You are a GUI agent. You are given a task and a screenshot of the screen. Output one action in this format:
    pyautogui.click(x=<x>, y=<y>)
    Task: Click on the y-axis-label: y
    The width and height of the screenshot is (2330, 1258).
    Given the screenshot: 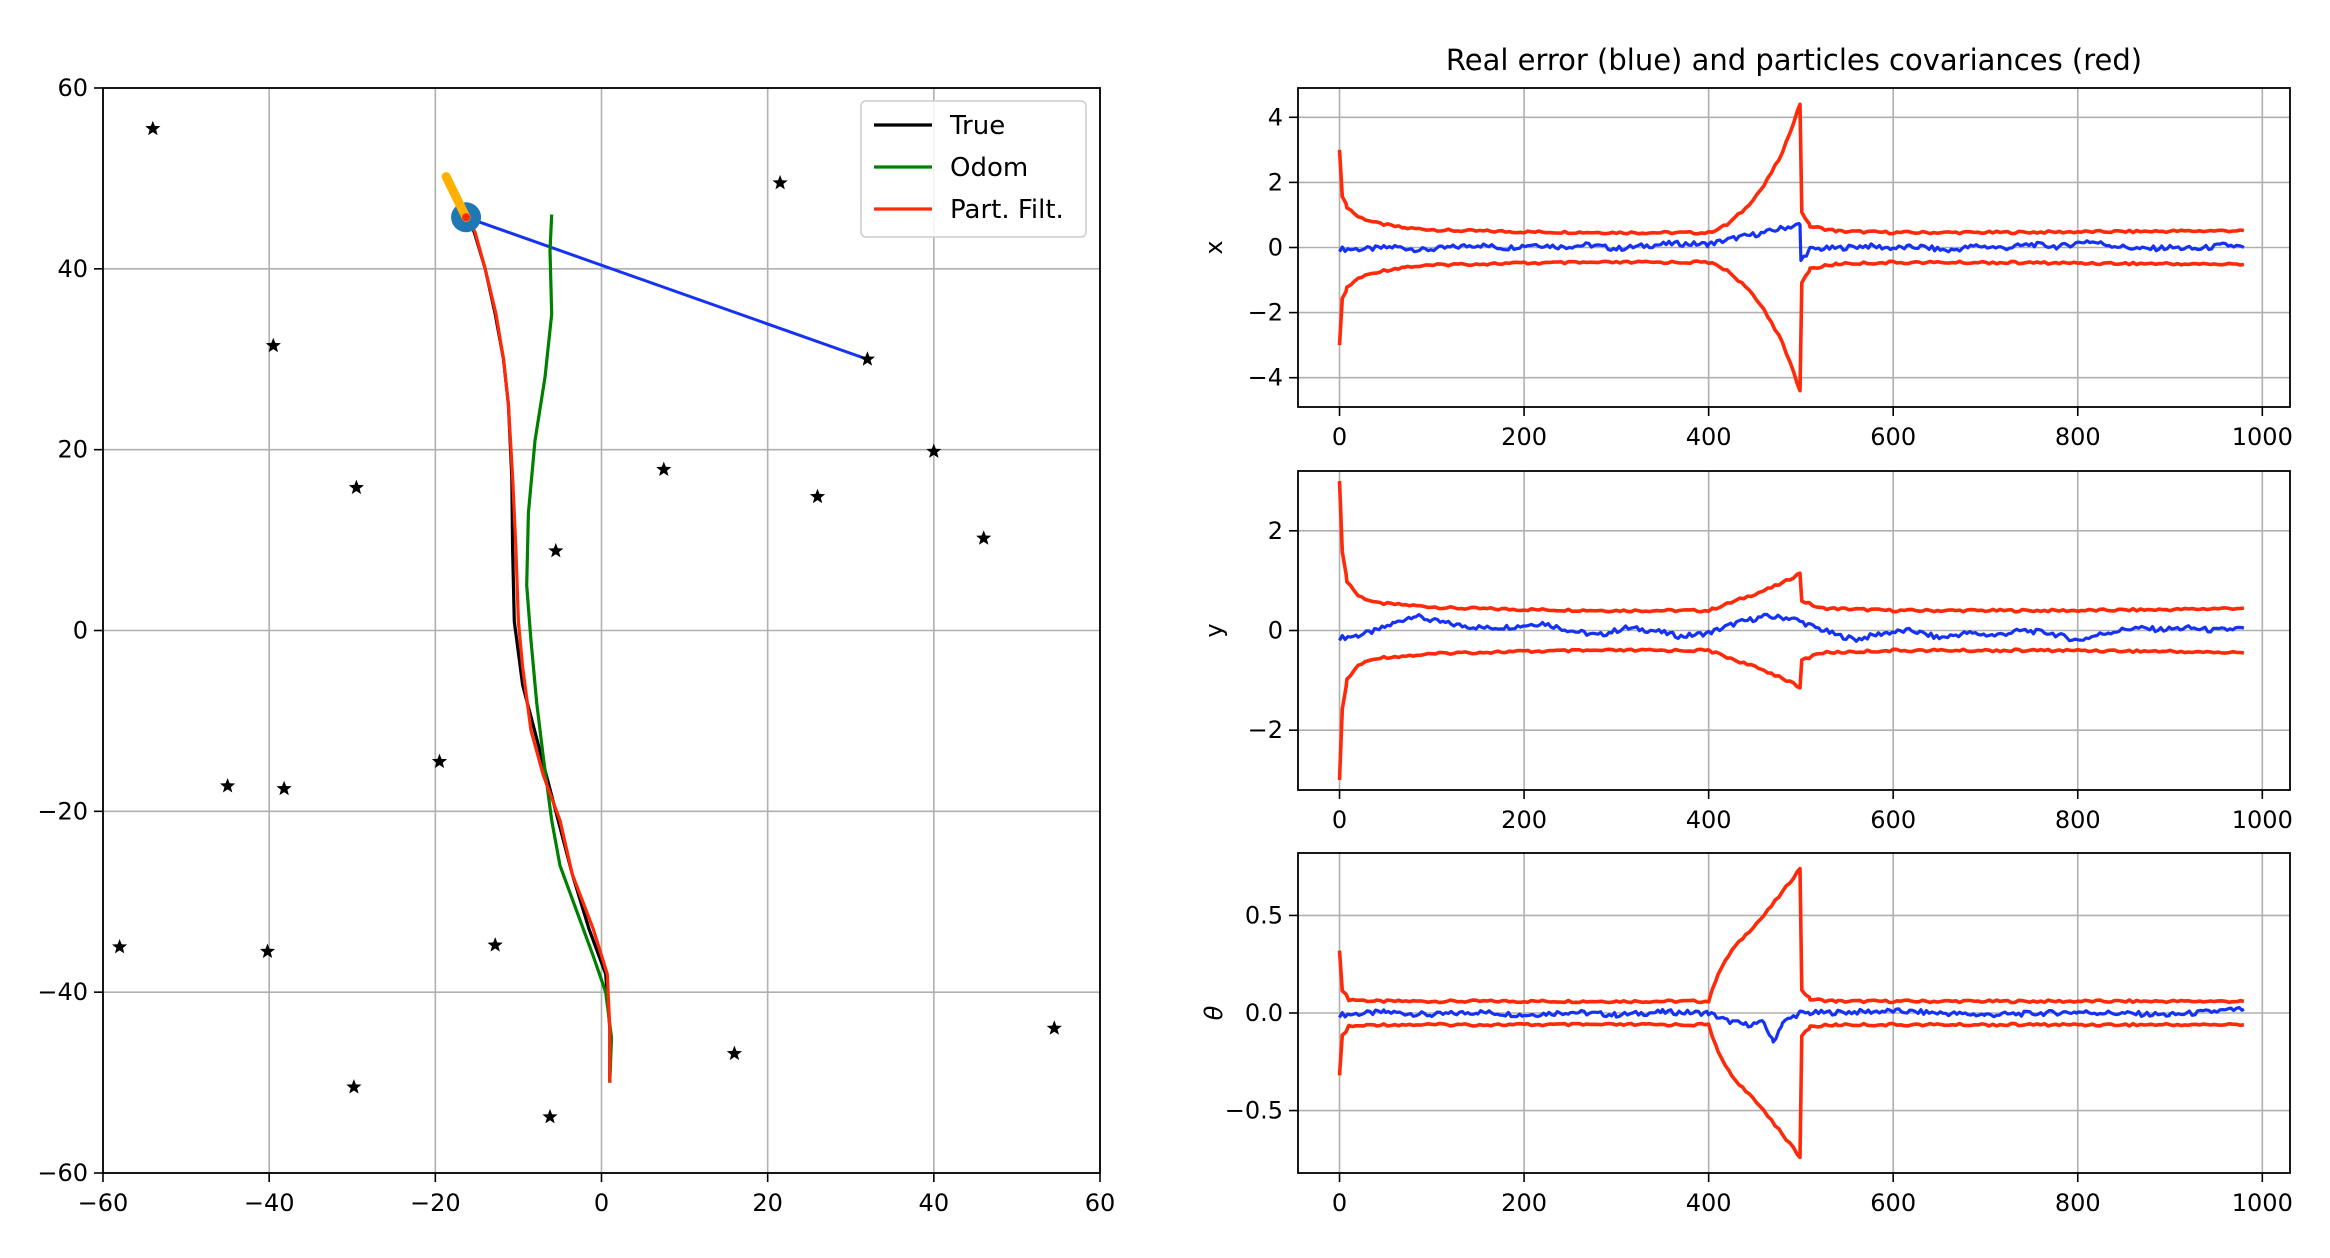 What is the action you would take?
    pyautogui.click(x=1214, y=630)
    